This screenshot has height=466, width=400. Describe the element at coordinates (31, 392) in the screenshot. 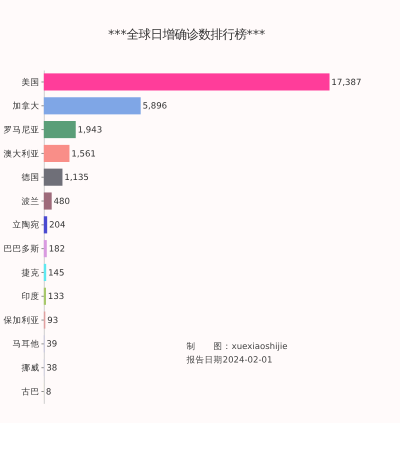

I see `y-tick-label: 古巴` at that location.